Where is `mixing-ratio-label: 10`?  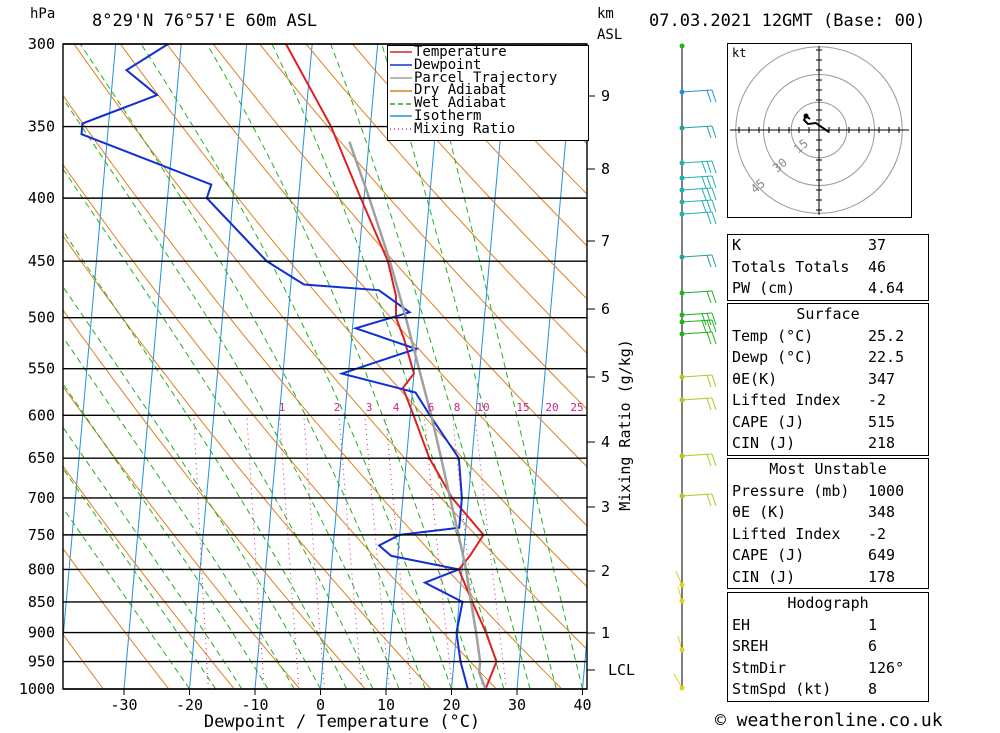 mixing-ratio-label: 10 is located at coordinates (482, 407).